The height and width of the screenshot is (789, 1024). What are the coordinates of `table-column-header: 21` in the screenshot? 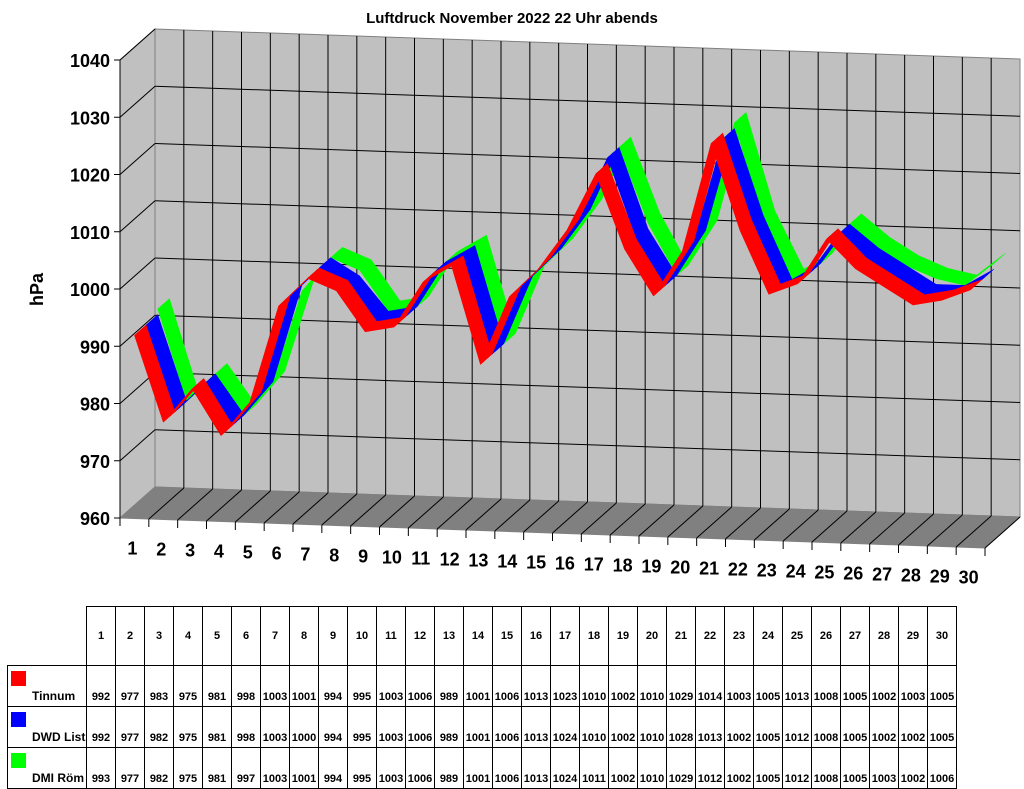 It's located at (681, 636).